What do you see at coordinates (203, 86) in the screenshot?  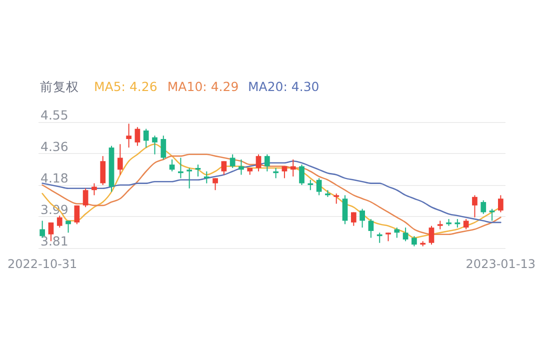 I see `text: MA10: 4.29` at bounding box center [203, 86].